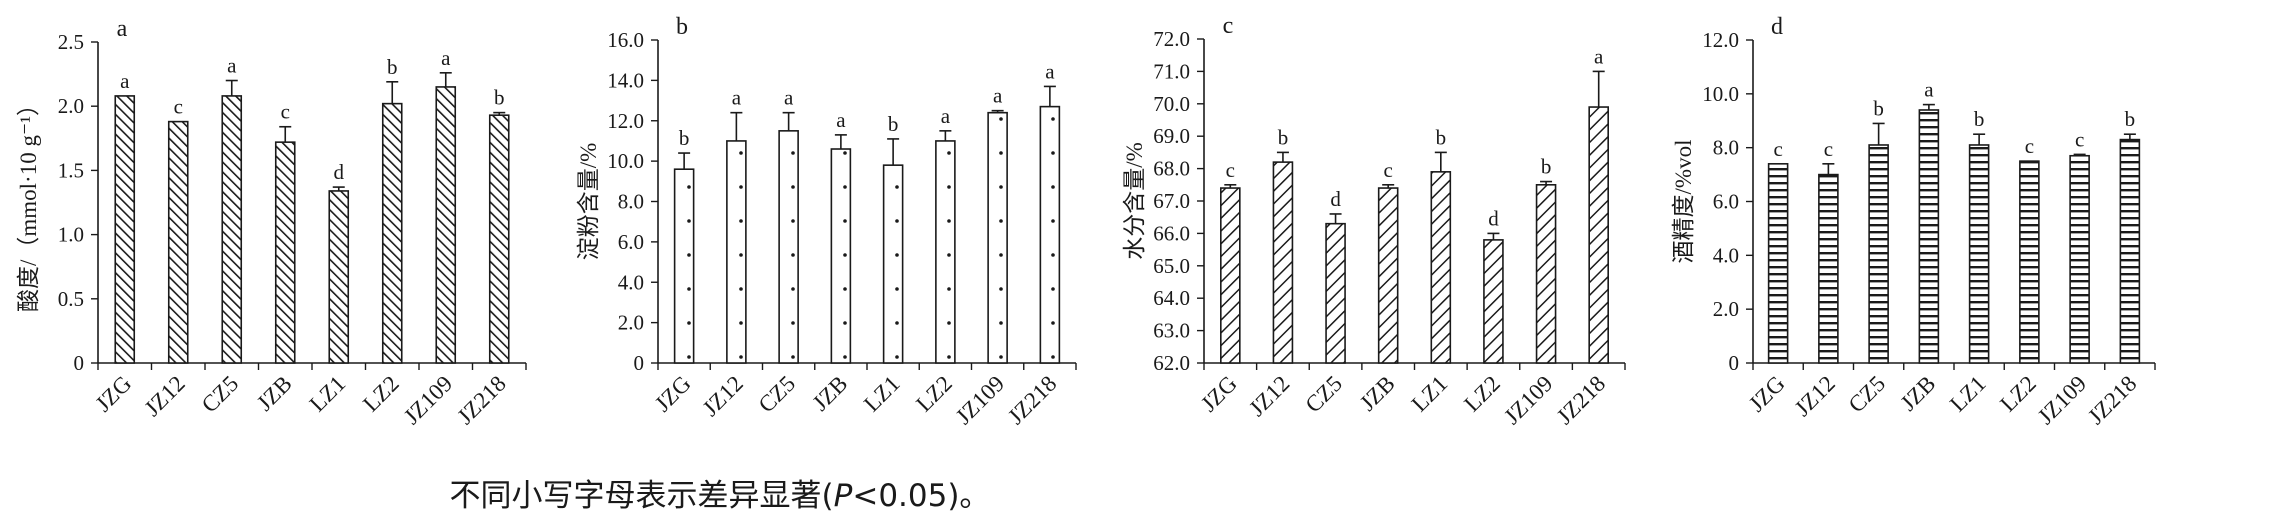 The image size is (2283, 521). I want to click on y-tick-label: 63.0, so click(1171, 331).